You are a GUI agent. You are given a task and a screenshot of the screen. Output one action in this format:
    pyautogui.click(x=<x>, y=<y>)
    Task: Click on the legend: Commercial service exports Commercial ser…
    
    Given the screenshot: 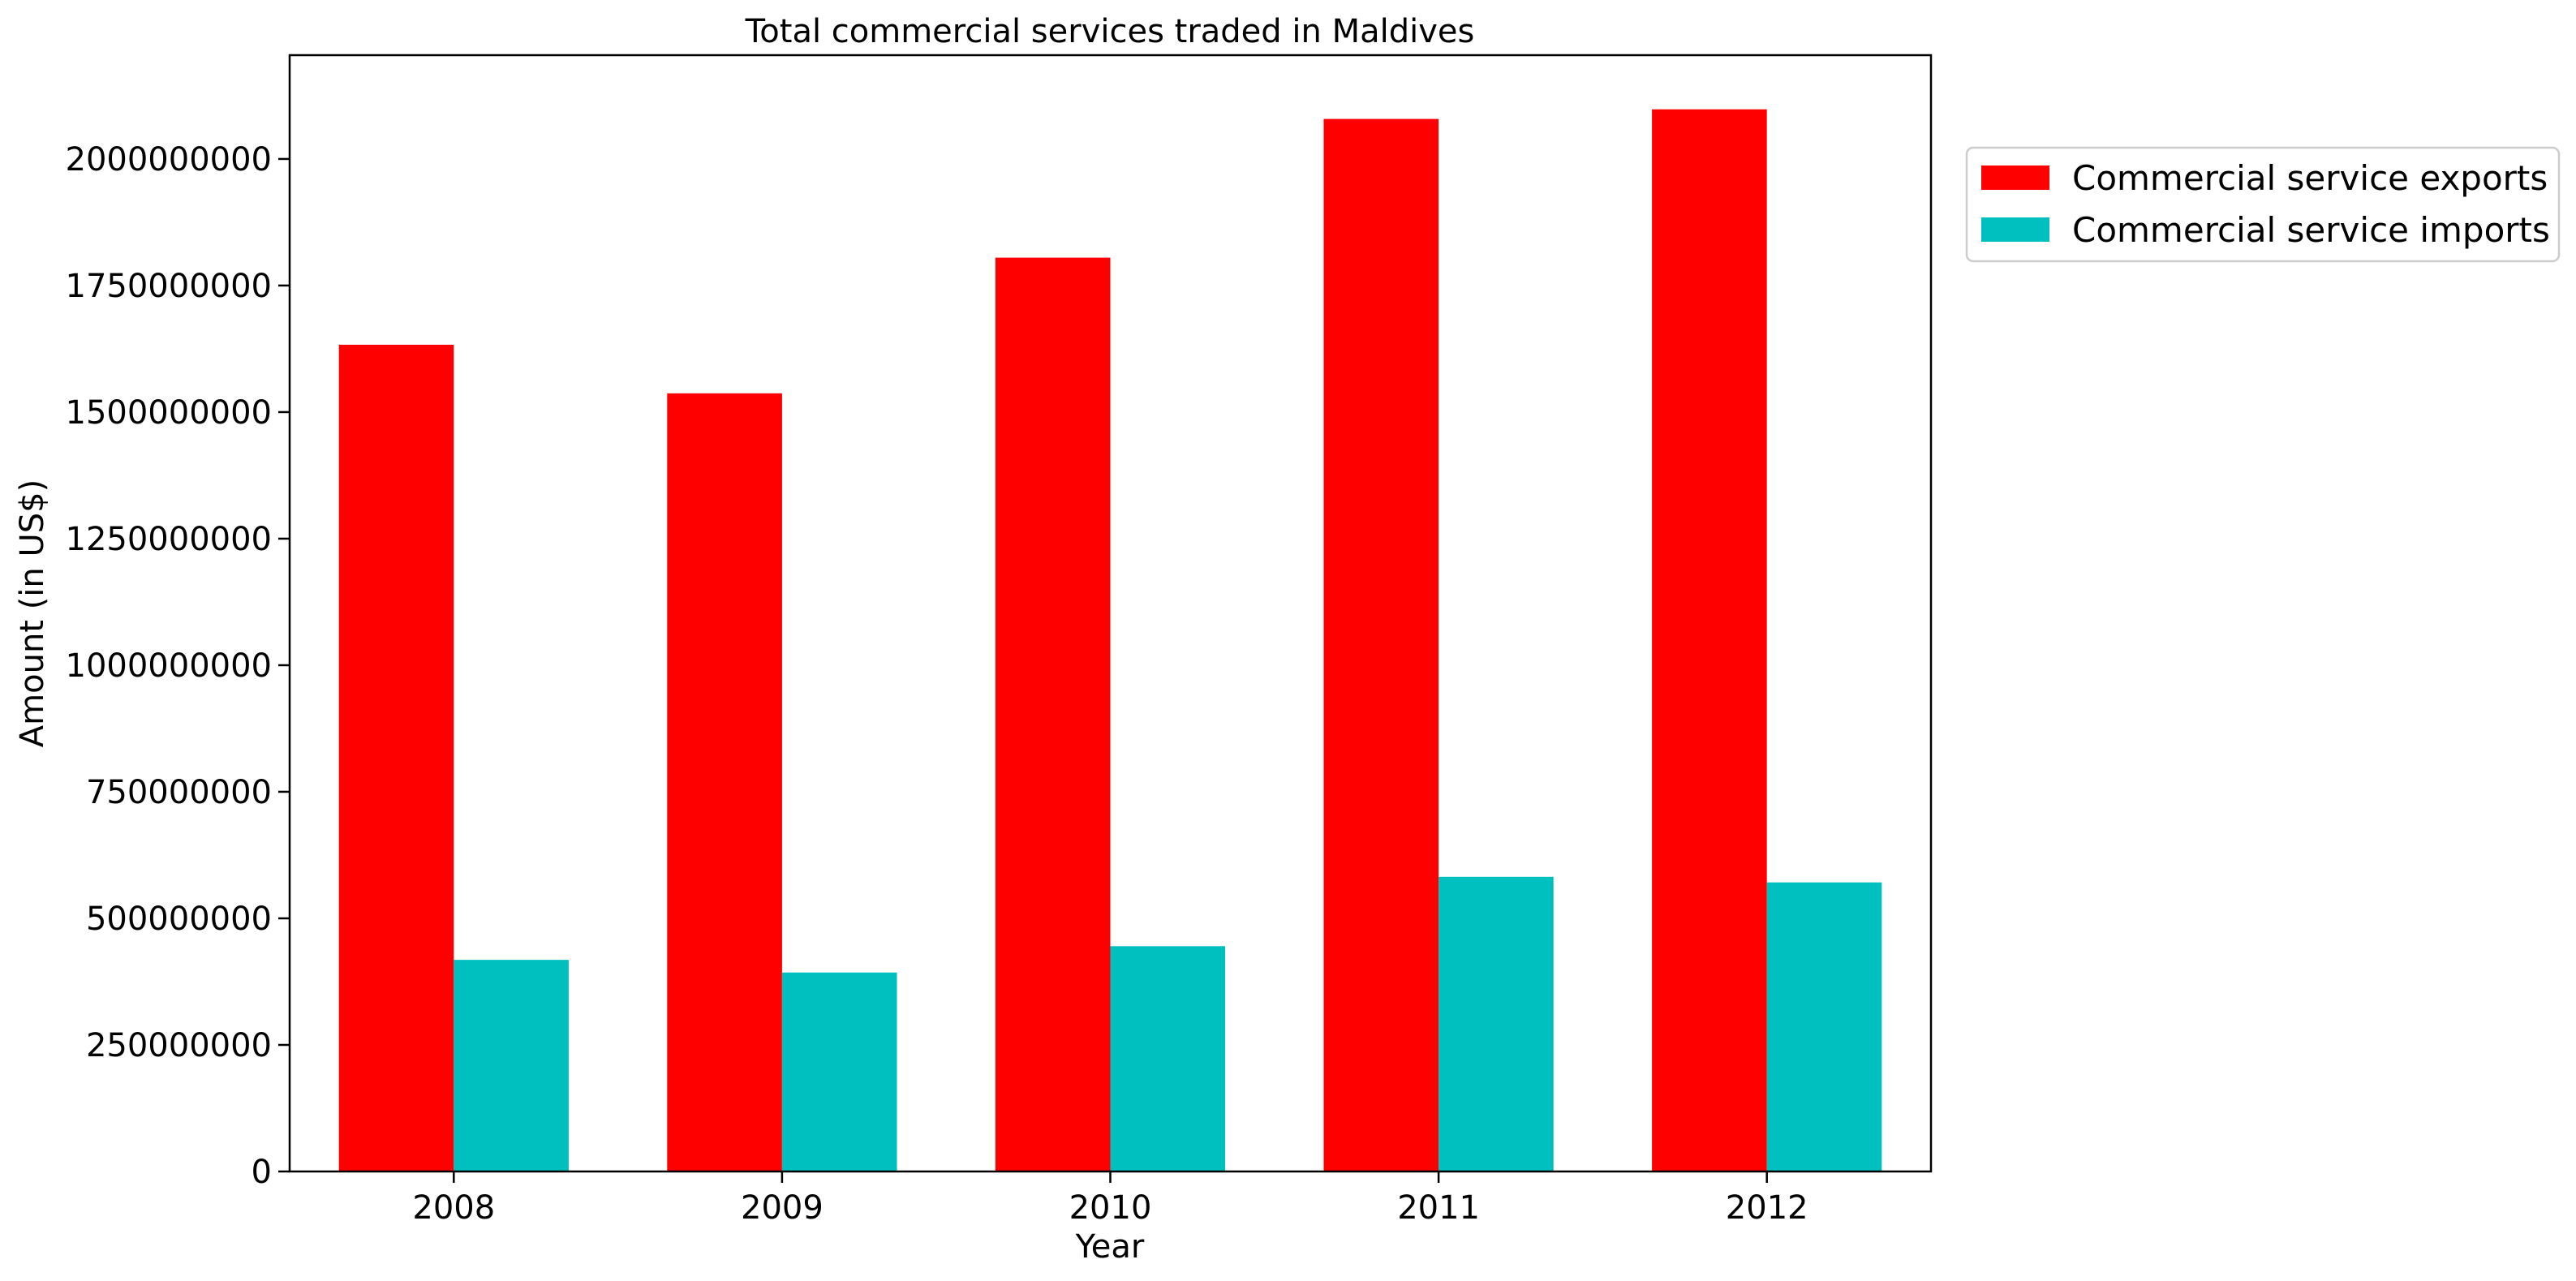 What is the action you would take?
    pyautogui.click(x=2263, y=204)
    